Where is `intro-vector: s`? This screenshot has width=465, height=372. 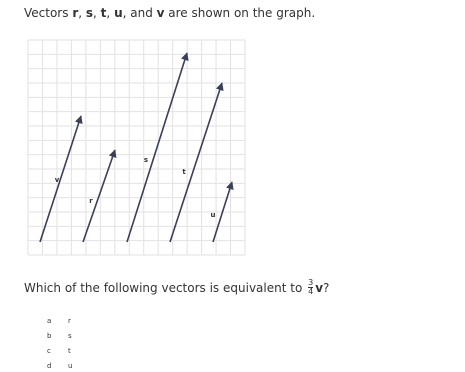 intro-vector: s is located at coordinates (89, 13).